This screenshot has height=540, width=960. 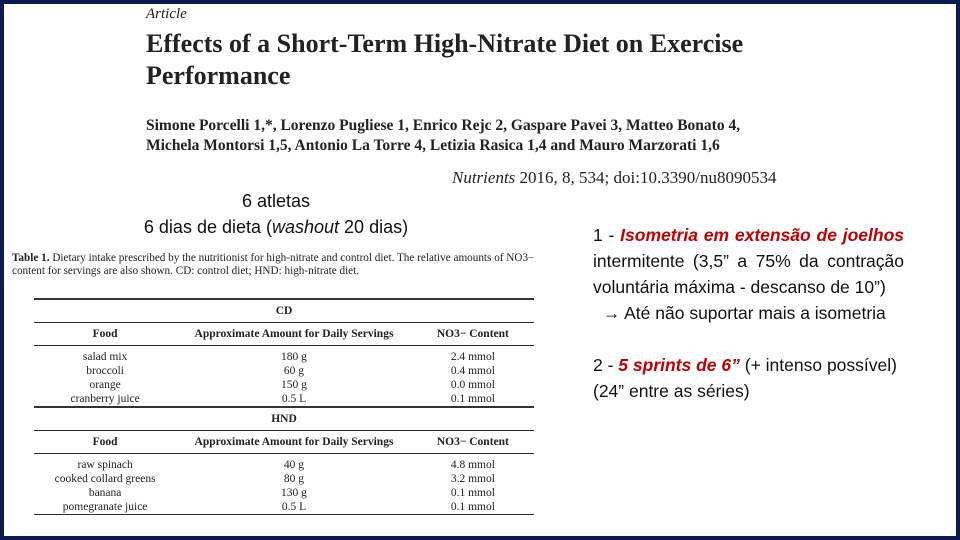 I want to click on table-cell: 4.8 mmol, so click(x=472, y=465).